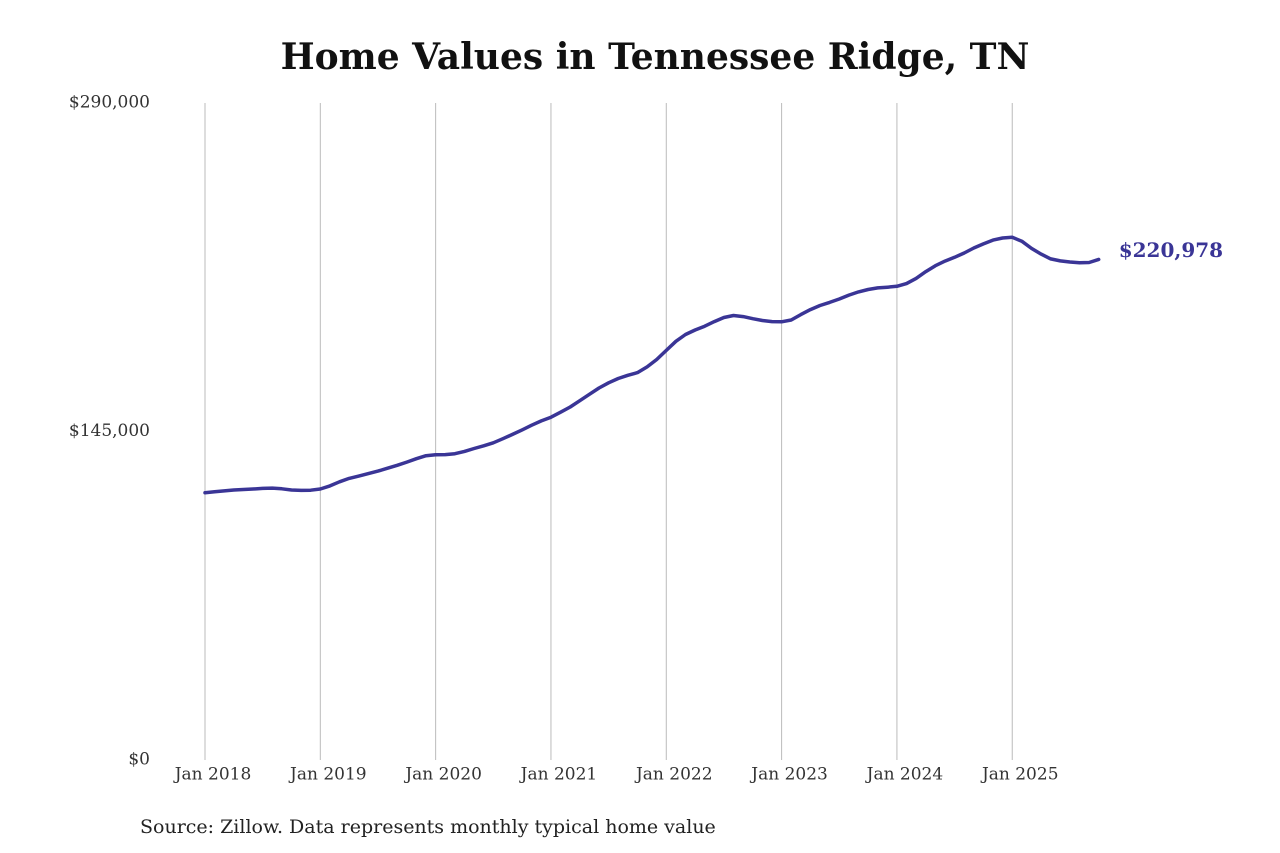 The width and height of the screenshot is (1280, 853). What do you see at coordinates (139, 760) in the screenshot?
I see `y-tick-label: $0` at bounding box center [139, 760].